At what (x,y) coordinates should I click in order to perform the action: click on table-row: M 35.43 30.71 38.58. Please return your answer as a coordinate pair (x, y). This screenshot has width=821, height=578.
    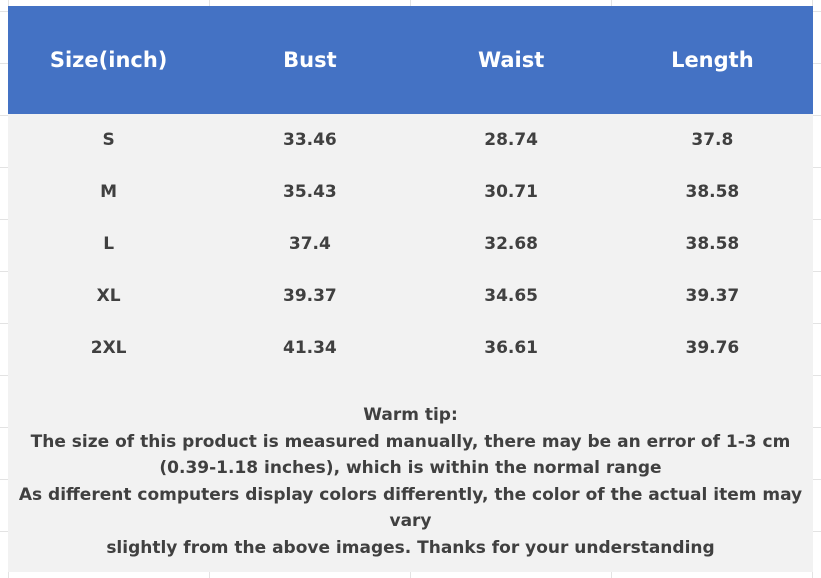
    Looking at the image, I should click on (410, 192).